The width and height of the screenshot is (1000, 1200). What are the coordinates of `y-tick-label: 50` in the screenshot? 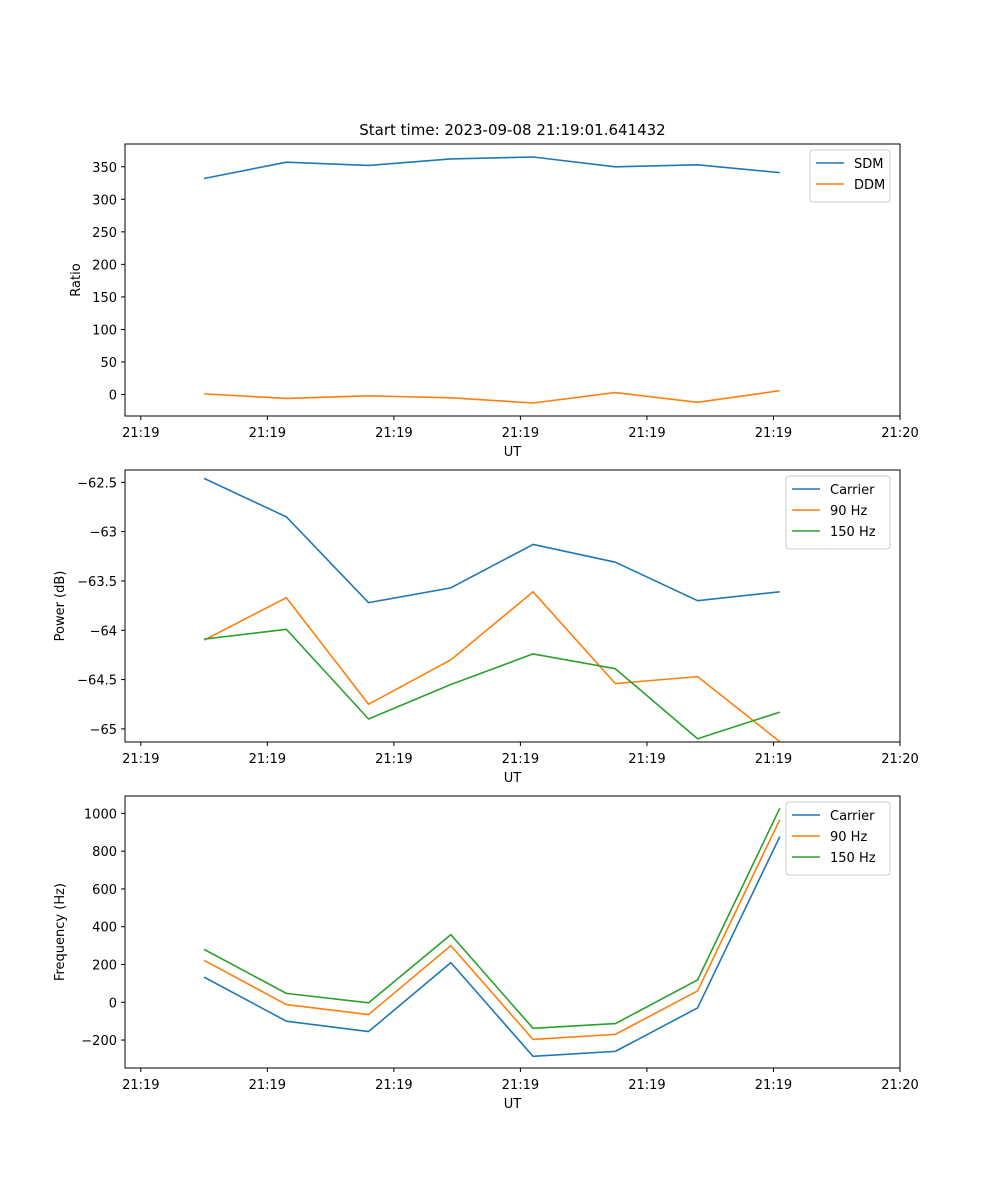 It's located at (108, 363).